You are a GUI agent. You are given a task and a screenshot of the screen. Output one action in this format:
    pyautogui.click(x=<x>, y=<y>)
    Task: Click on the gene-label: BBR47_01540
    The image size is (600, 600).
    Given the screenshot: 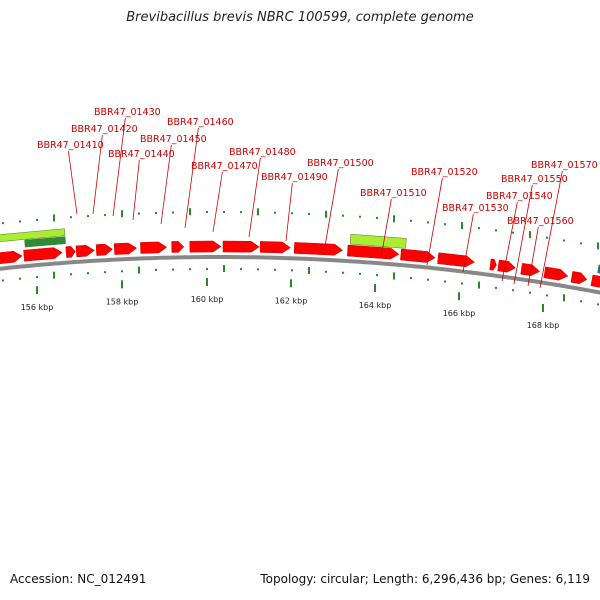 What is the action you would take?
    pyautogui.click(x=519, y=196)
    